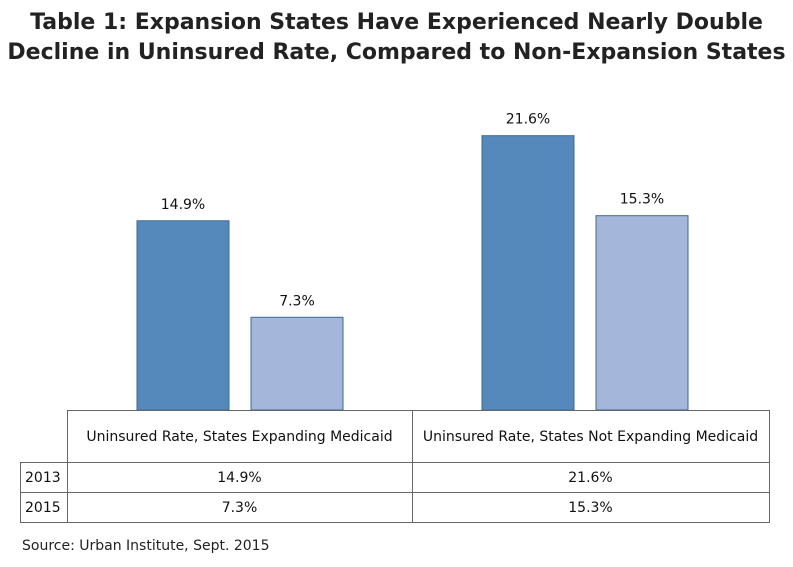 The width and height of the screenshot is (793, 567). Describe the element at coordinates (239, 477) in the screenshot. I see `table-cell-2013-expanding: 14.9%` at that location.